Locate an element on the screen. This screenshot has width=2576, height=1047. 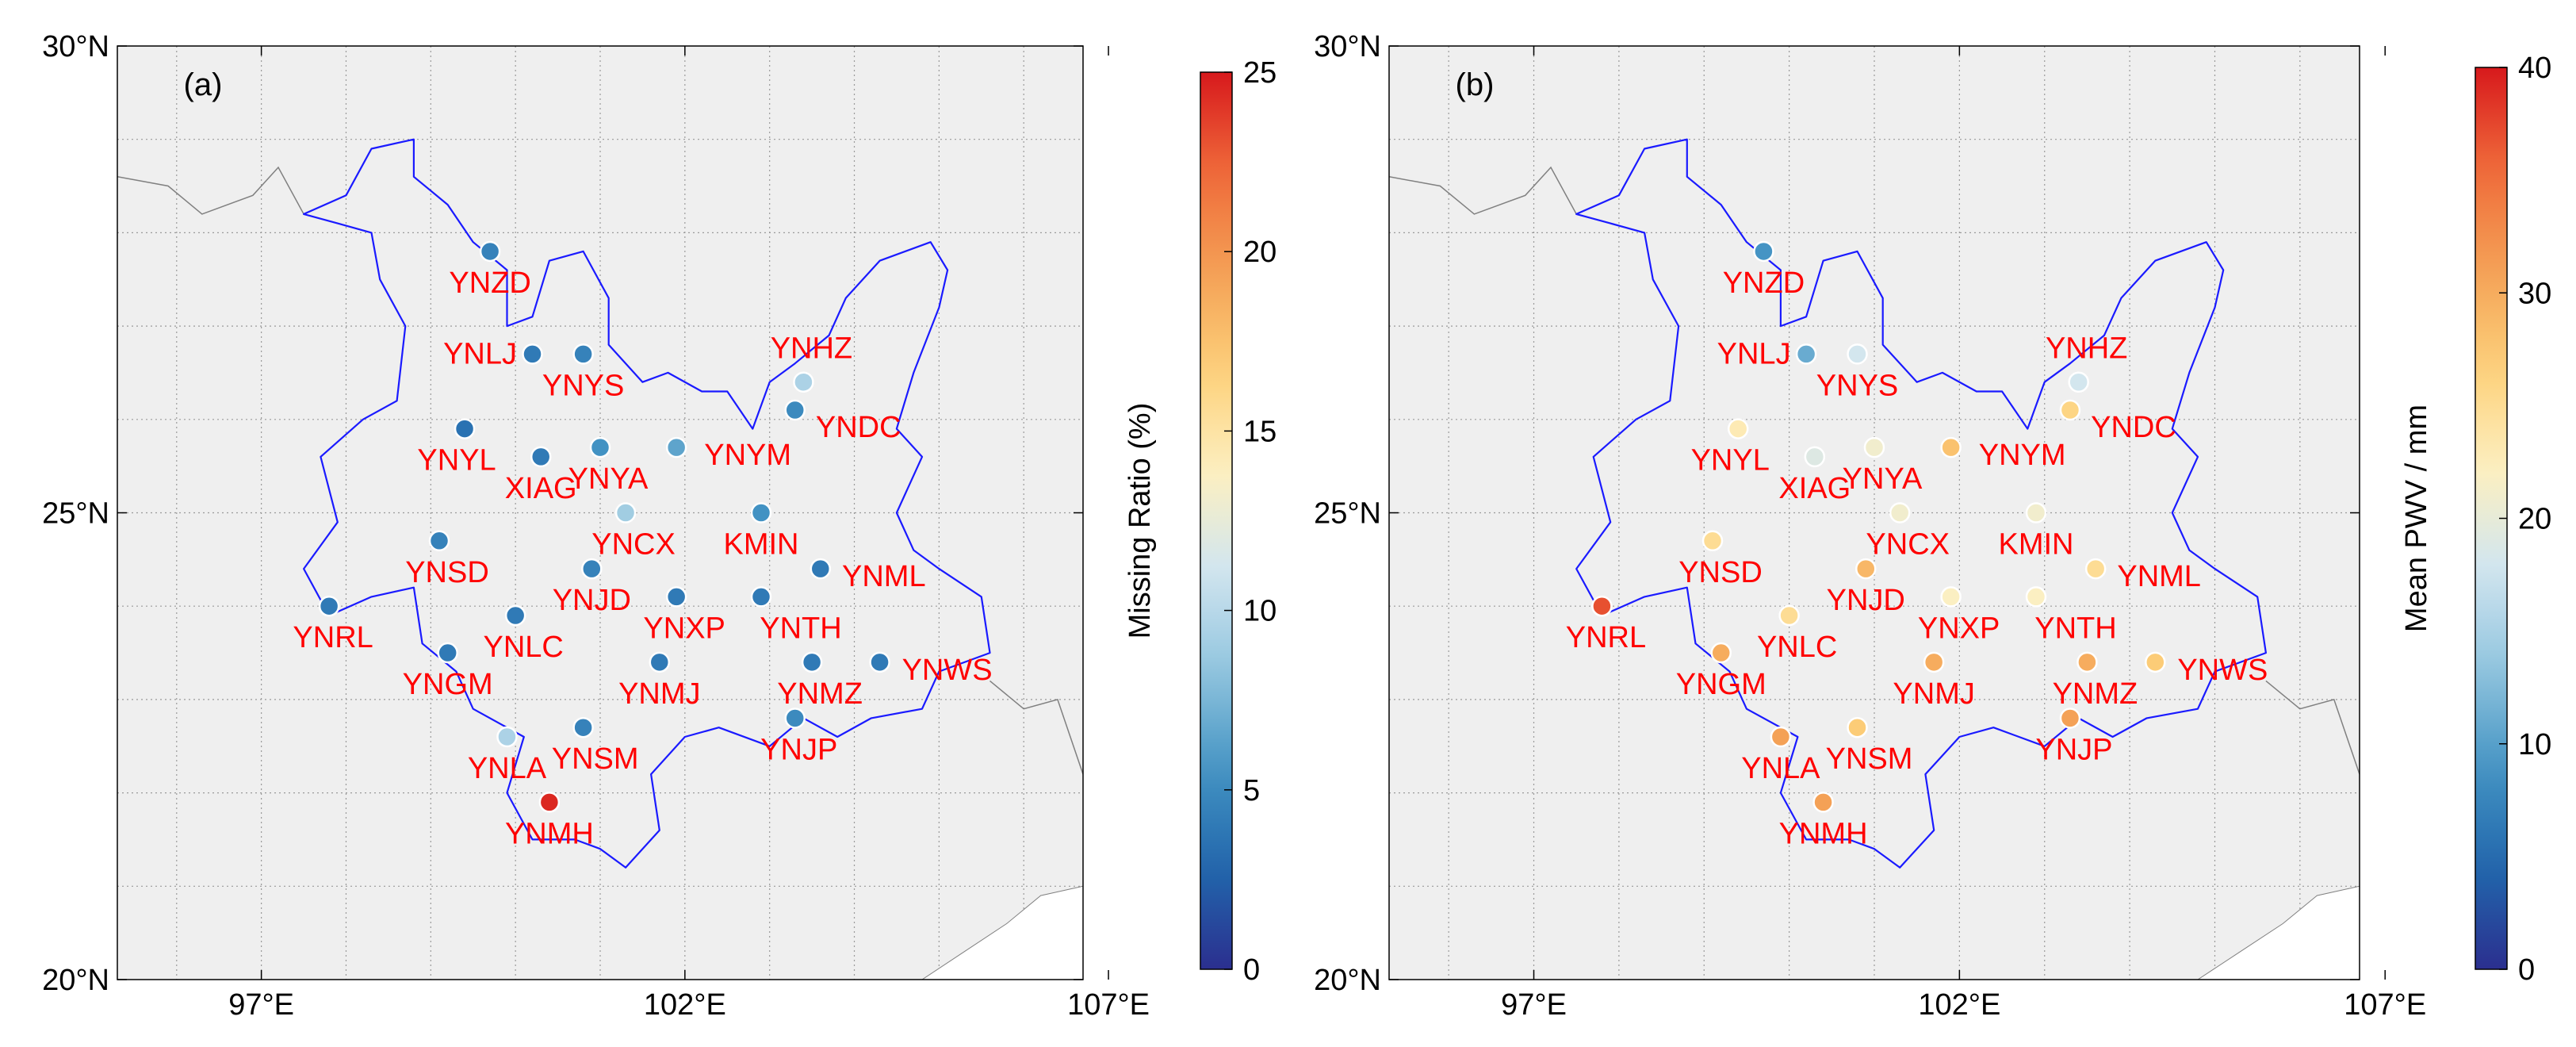
colorbar-tick-label: 5 is located at coordinates (1251, 790).